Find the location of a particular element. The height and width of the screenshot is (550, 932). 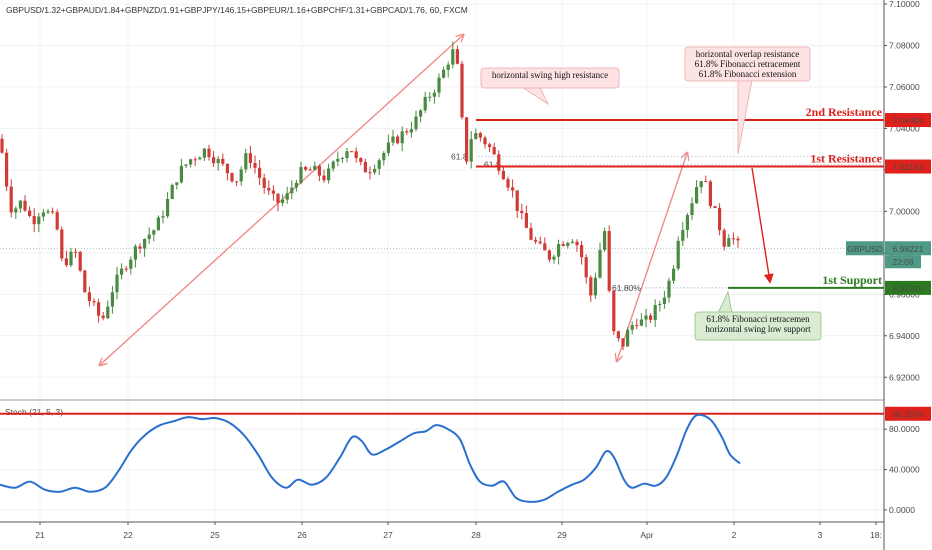

time-tick-label: Apr is located at coordinates (646, 535).